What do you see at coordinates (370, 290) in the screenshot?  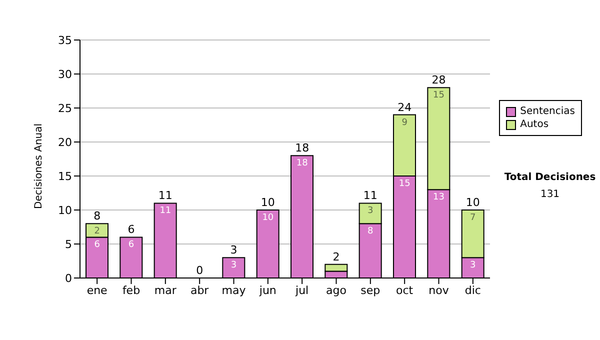 I see `x-tick-label: sep` at bounding box center [370, 290].